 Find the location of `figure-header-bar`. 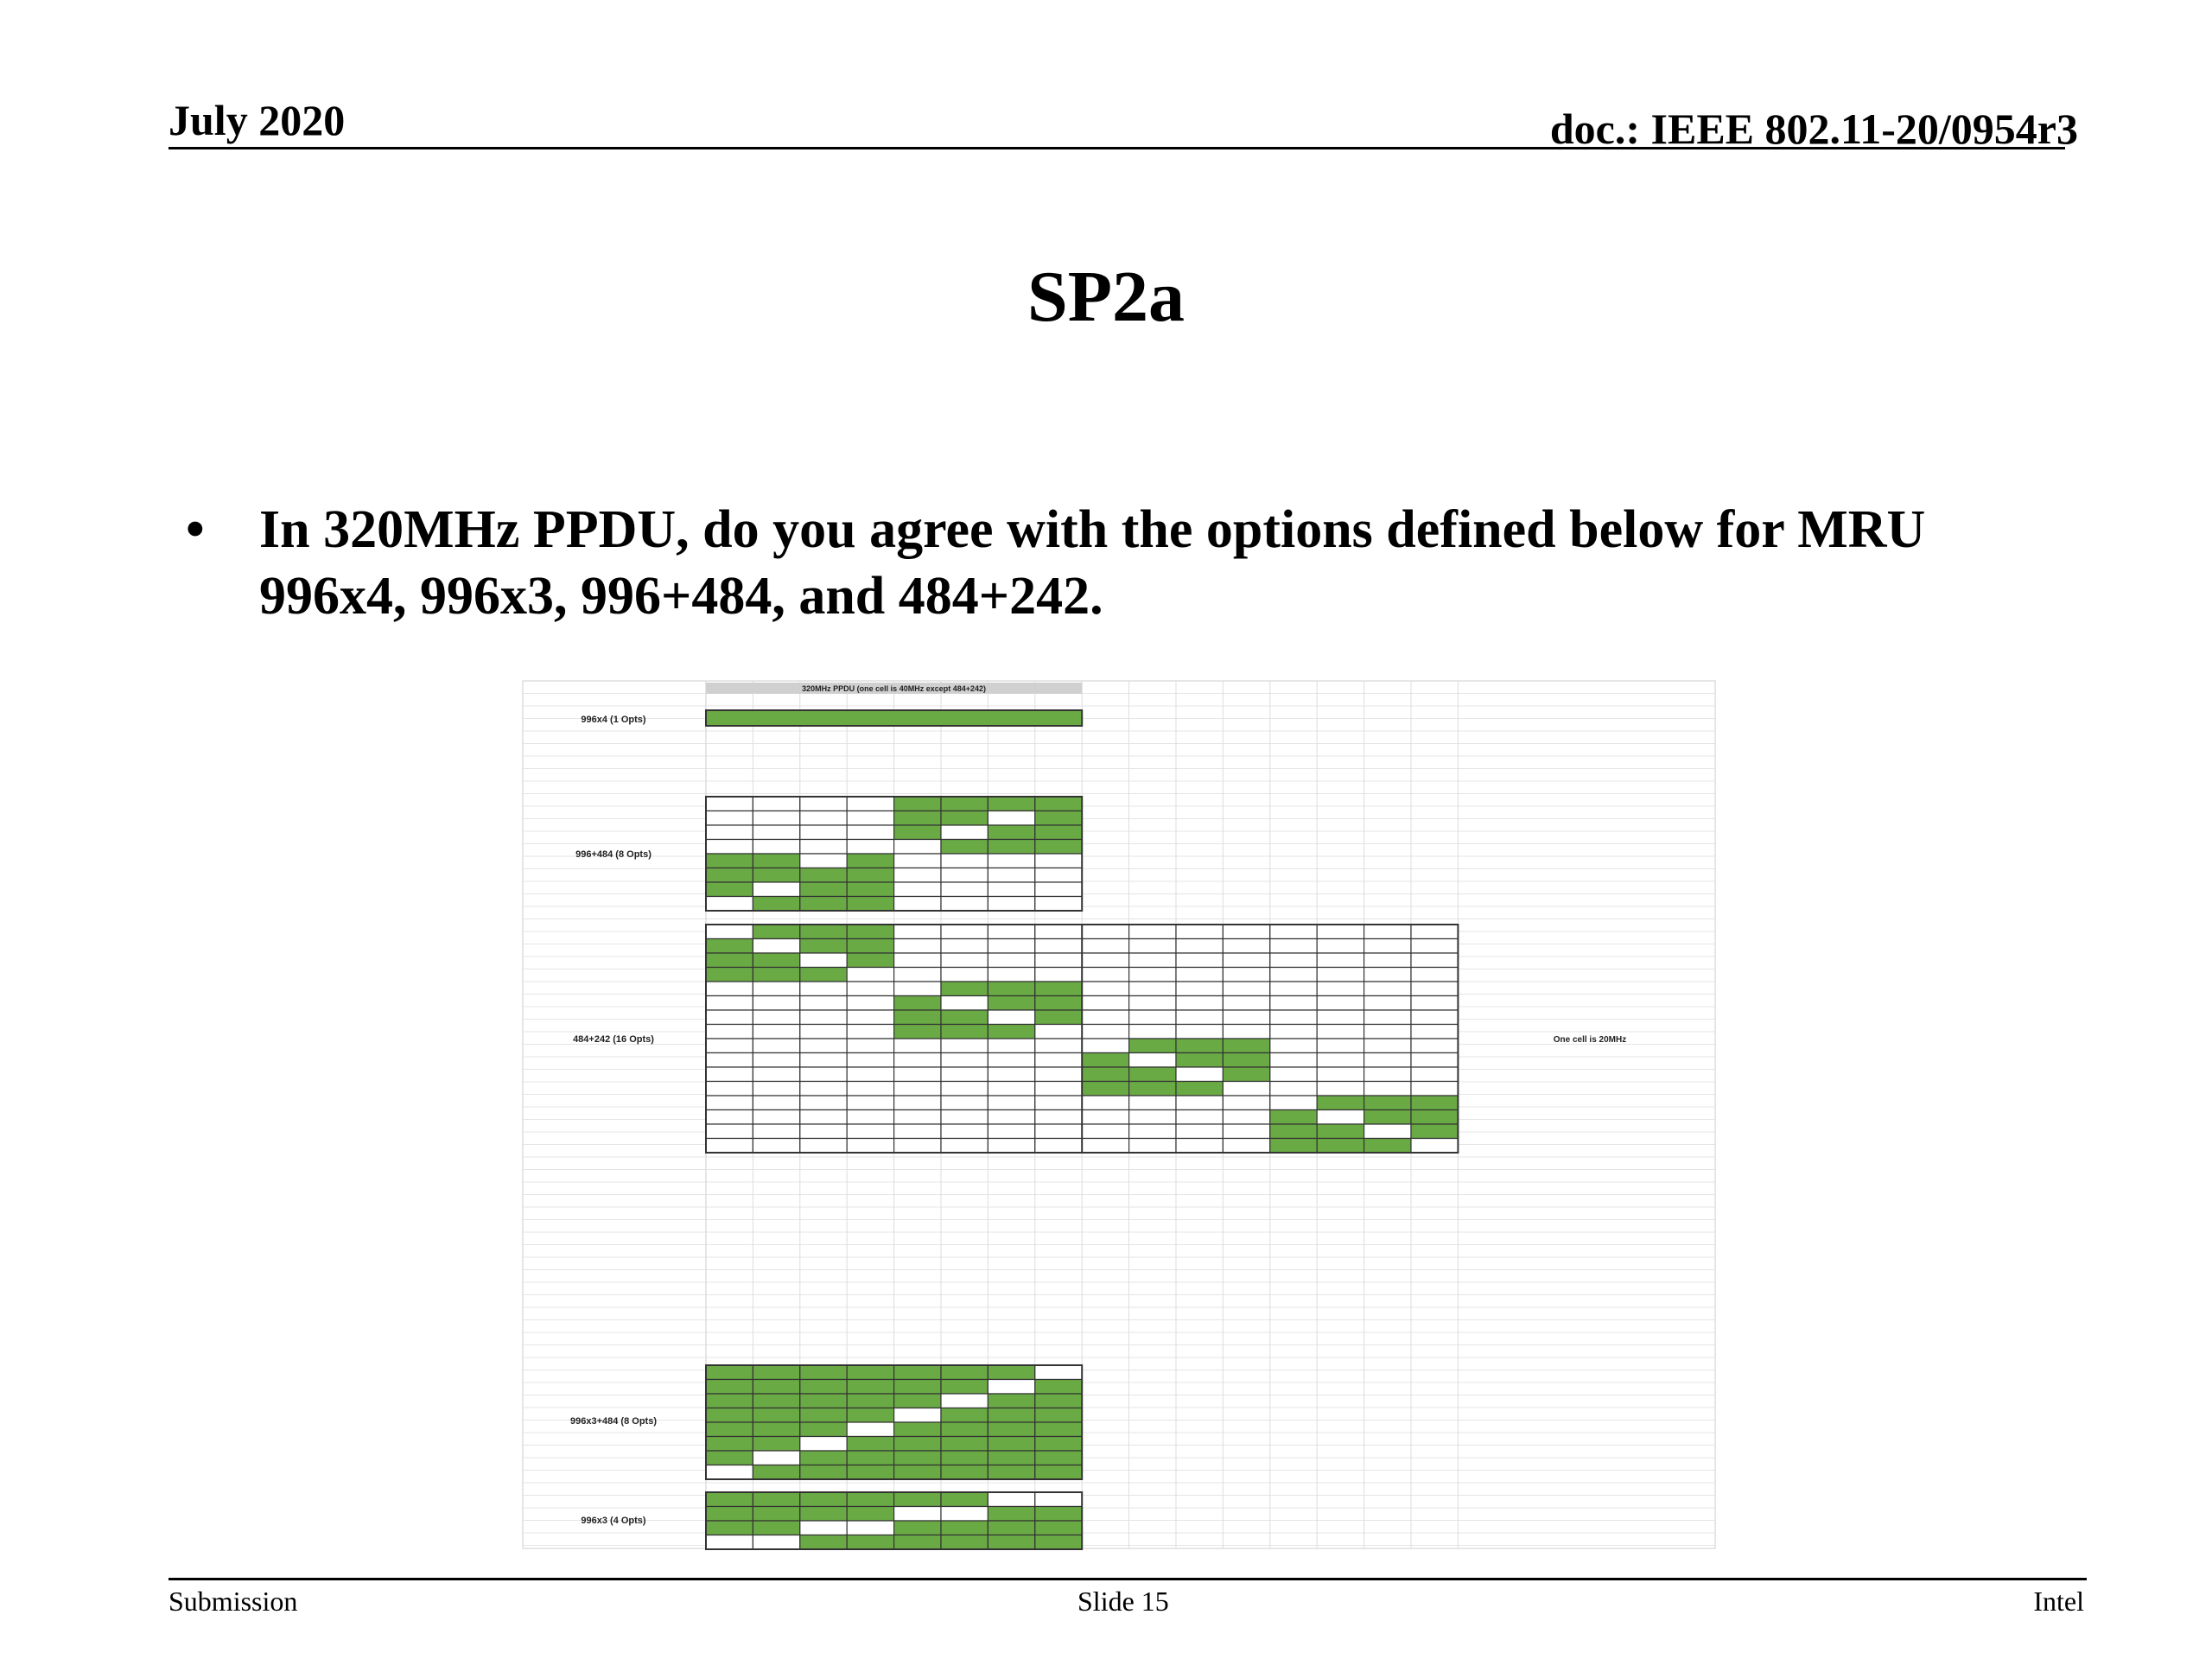

figure-header-bar is located at coordinates (894, 688).